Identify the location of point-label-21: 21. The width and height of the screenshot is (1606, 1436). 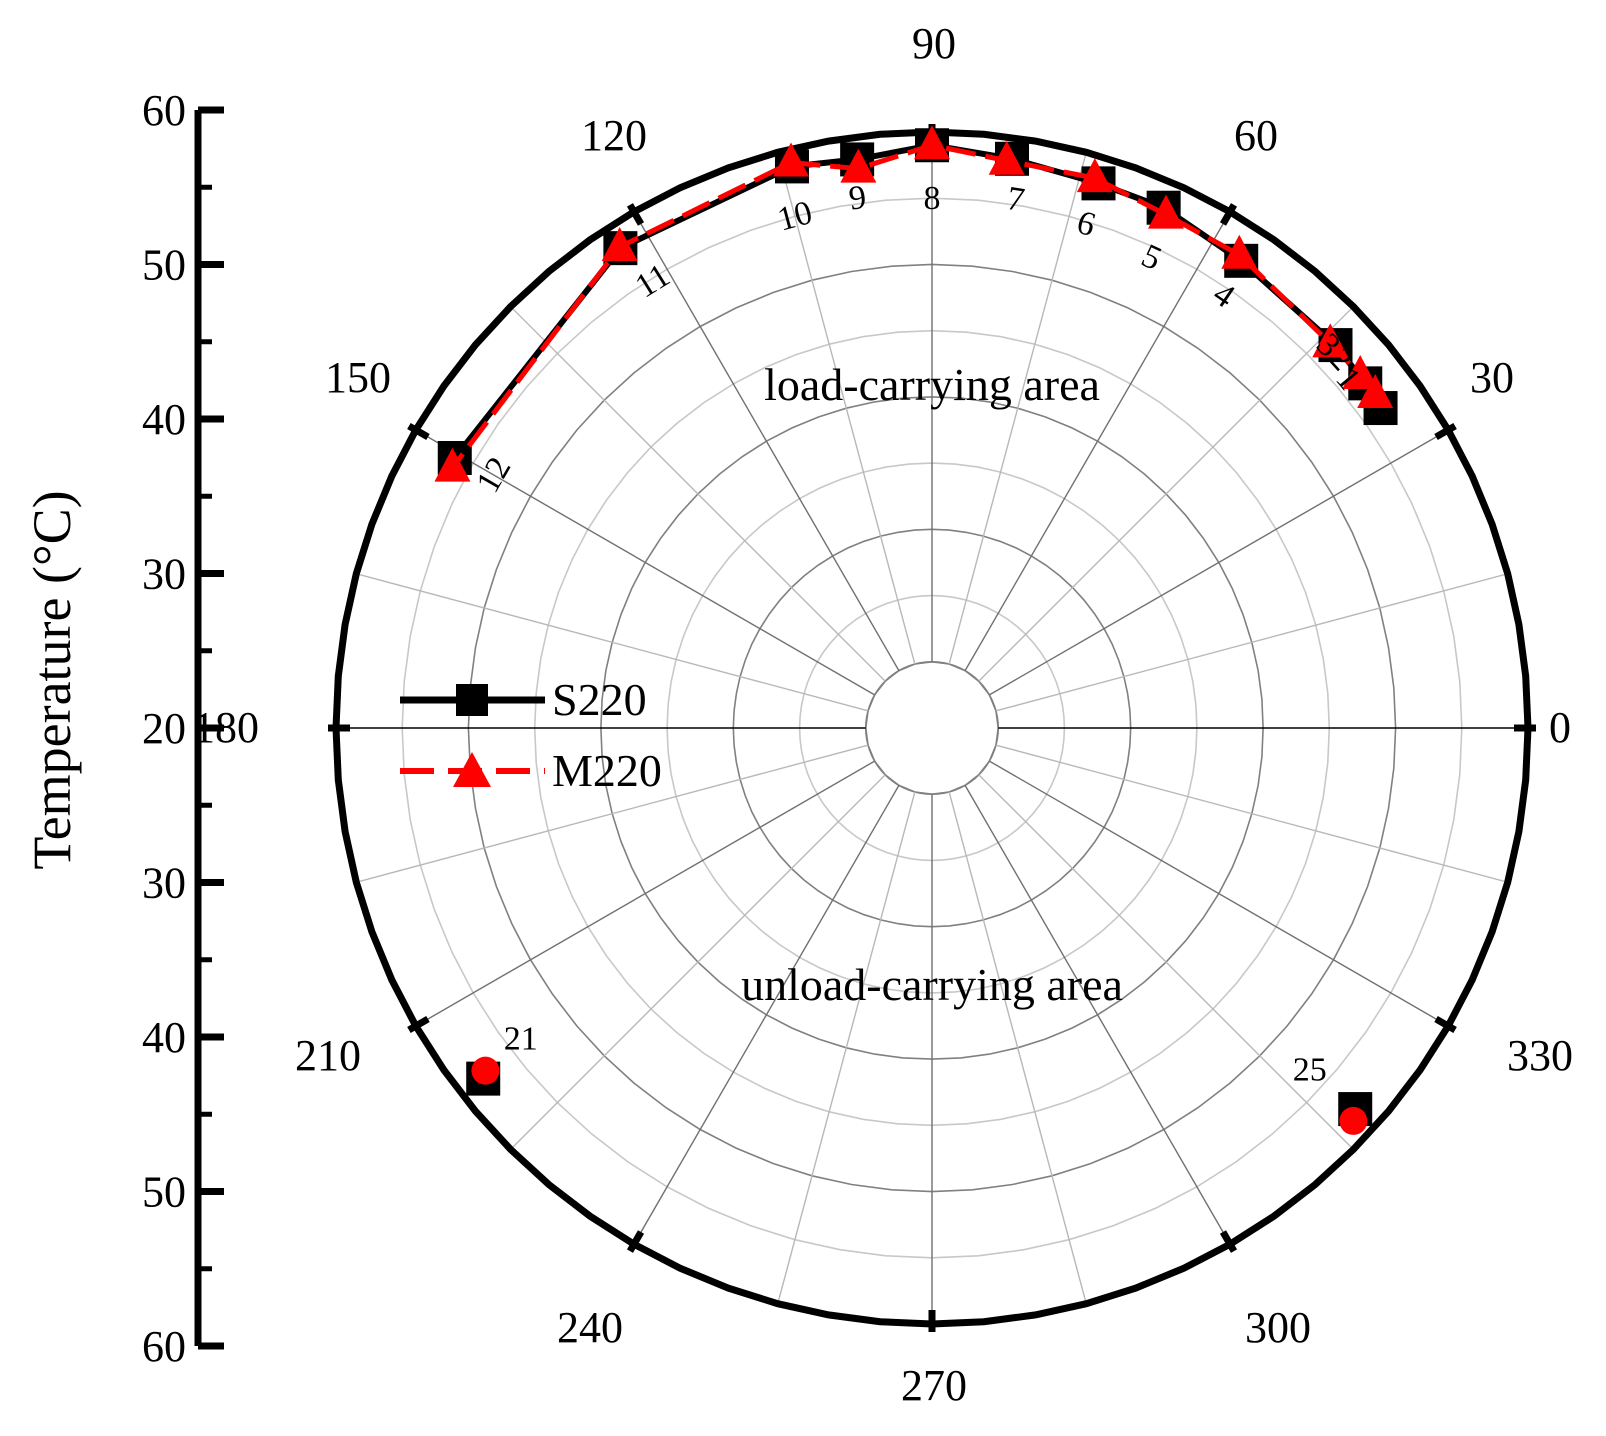
(521, 1038).